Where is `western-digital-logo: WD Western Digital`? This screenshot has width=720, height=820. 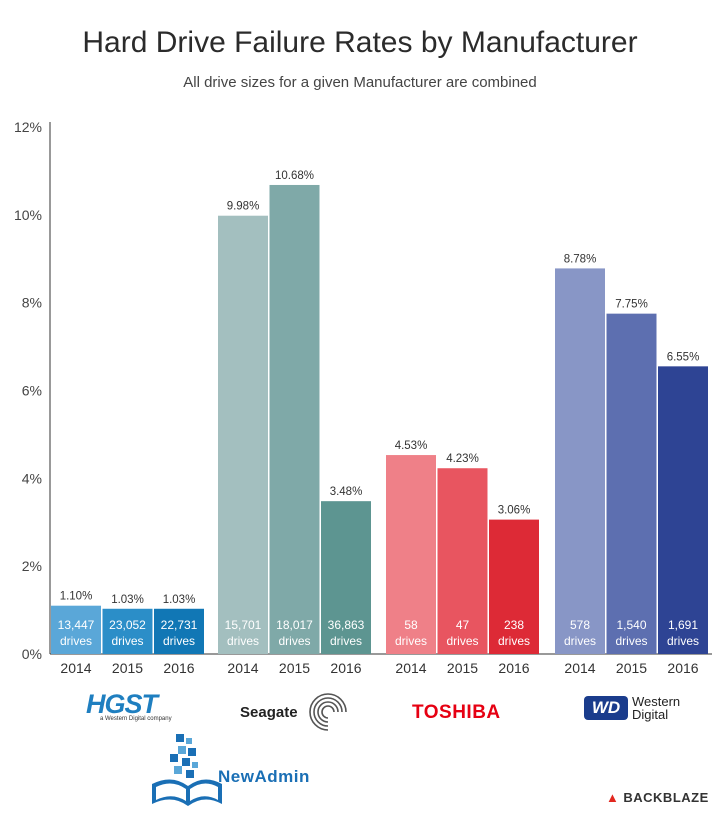
western-digital-logo: WD Western Digital is located at coordinates (639, 711).